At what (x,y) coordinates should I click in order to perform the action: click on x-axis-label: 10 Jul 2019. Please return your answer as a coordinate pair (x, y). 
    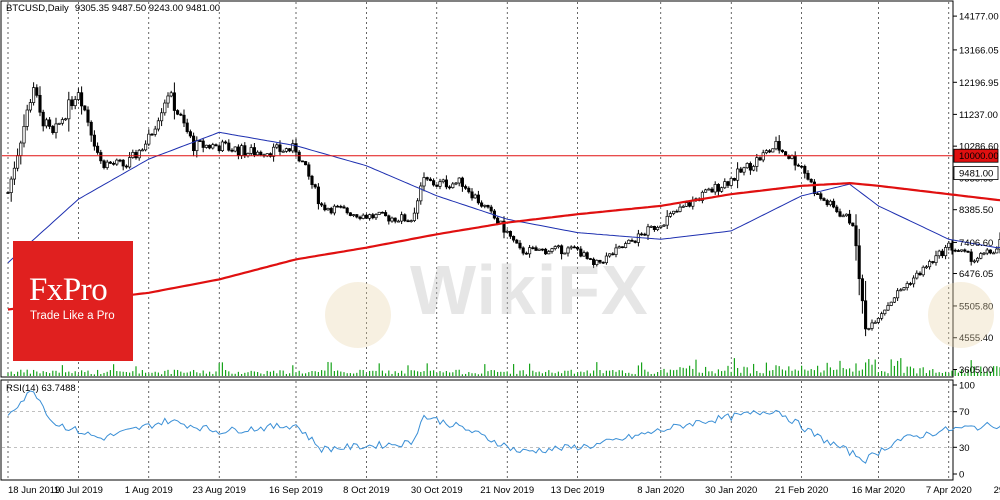
    Looking at the image, I should click on (78, 490).